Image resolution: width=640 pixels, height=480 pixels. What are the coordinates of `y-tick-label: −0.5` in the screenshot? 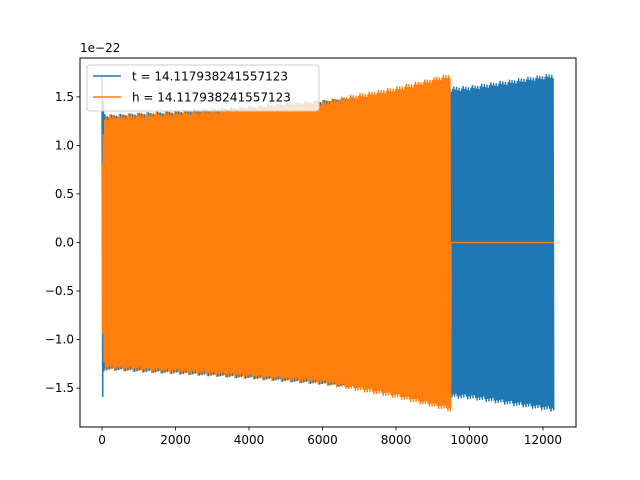 It's located at (59, 291).